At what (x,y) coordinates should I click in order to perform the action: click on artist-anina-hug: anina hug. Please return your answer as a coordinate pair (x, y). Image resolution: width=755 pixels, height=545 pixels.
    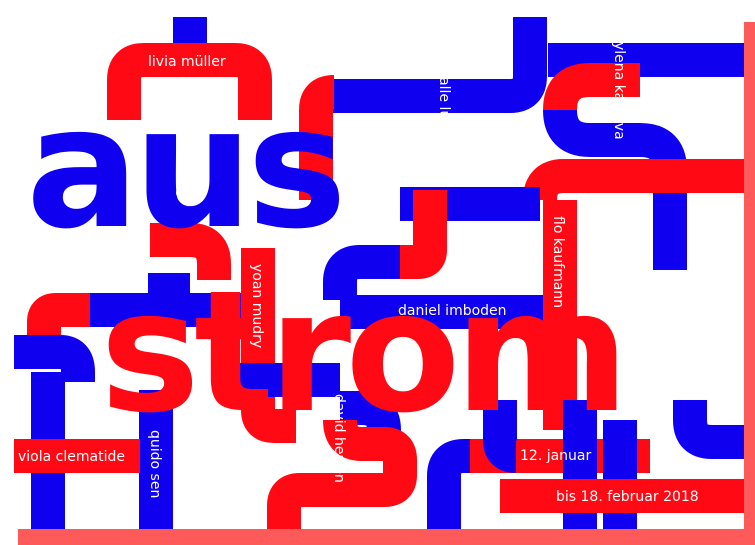
    Looking at the image, I should click on (183, 163).